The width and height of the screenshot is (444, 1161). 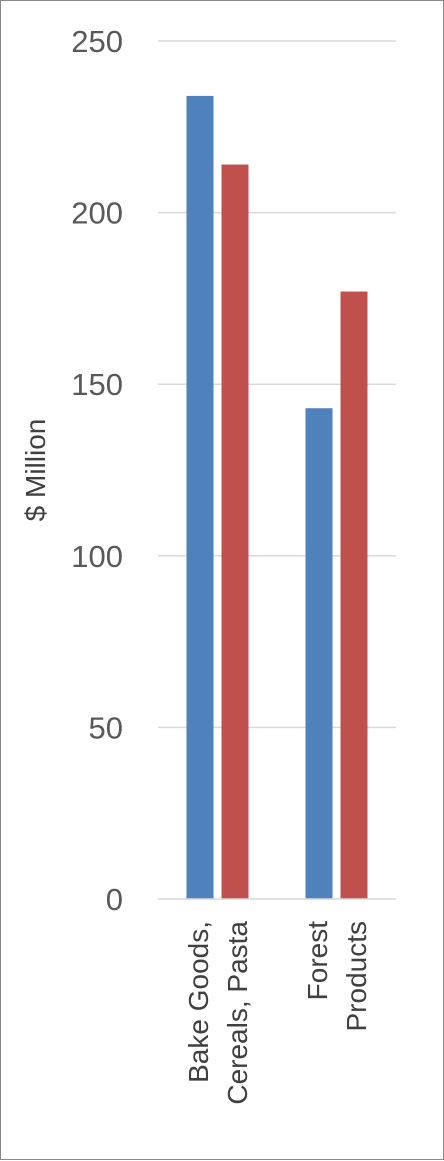 I want to click on x-category-label: Cereals, Pasta, so click(x=237, y=1013).